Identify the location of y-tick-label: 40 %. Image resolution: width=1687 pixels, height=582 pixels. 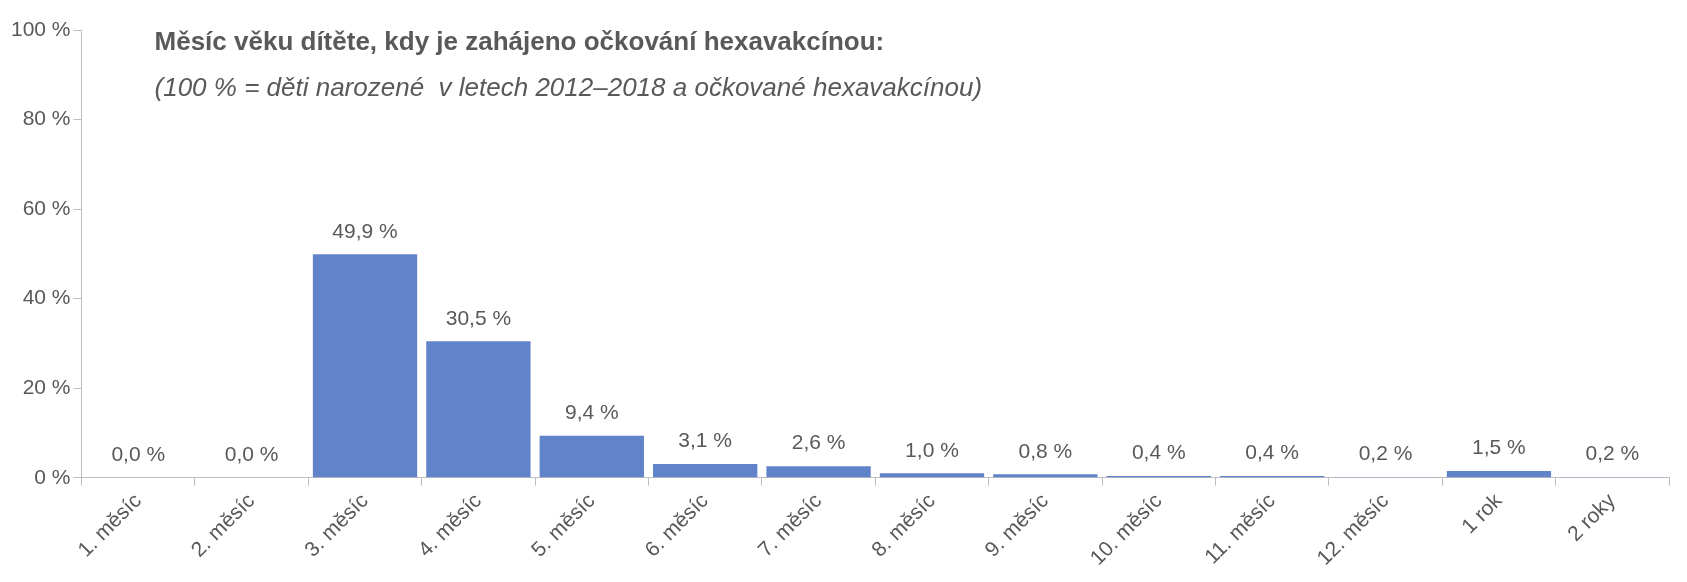
(46, 297).